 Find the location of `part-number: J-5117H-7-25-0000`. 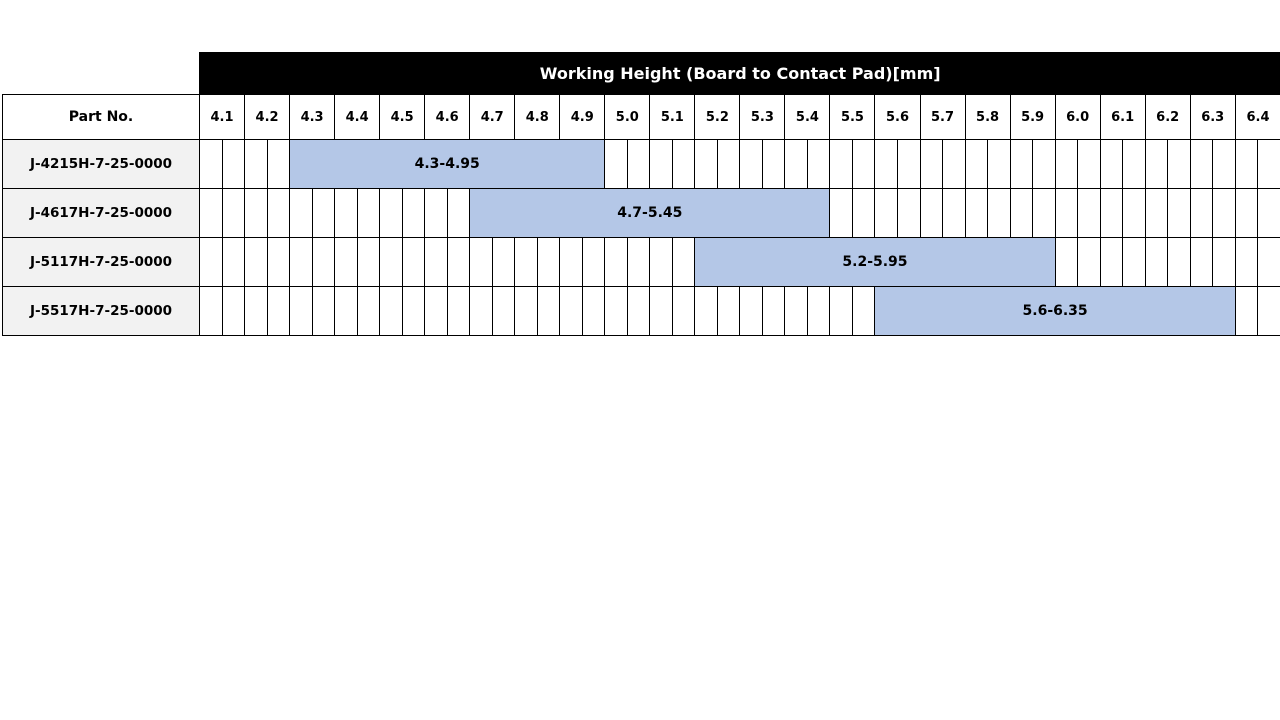

part-number: J-5117H-7-25-0000 is located at coordinates (101, 262).